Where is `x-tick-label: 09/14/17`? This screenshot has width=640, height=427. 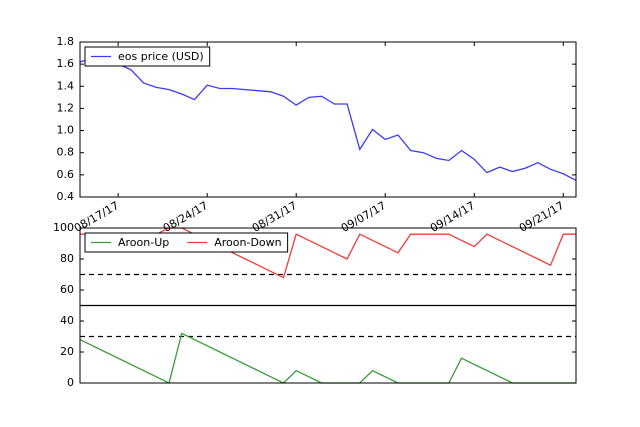
x-tick-label: 09/14/17 is located at coordinates (452, 217).